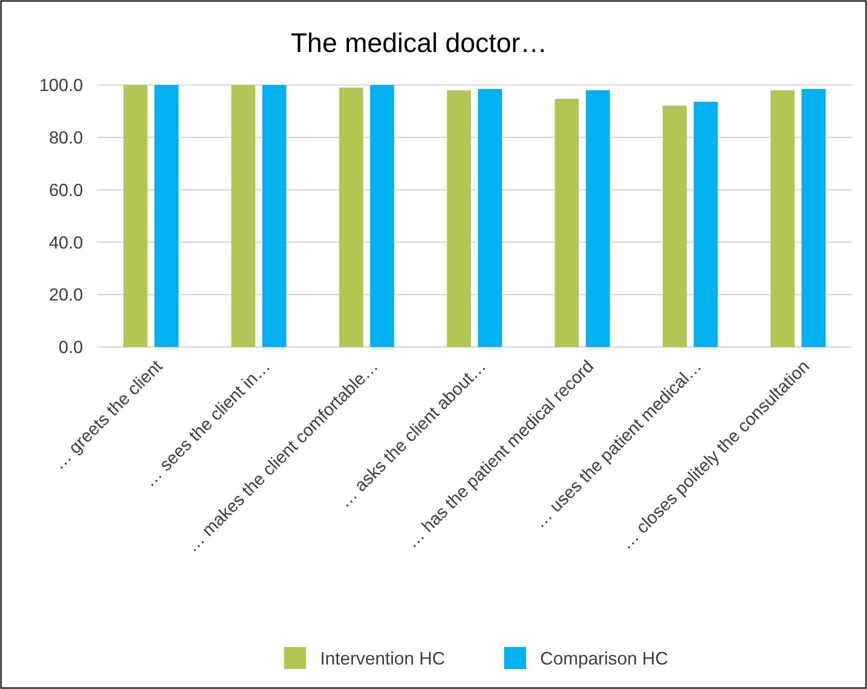 The width and height of the screenshot is (867, 689). I want to click on legend-label: Intervention HC, so click(383, 658).